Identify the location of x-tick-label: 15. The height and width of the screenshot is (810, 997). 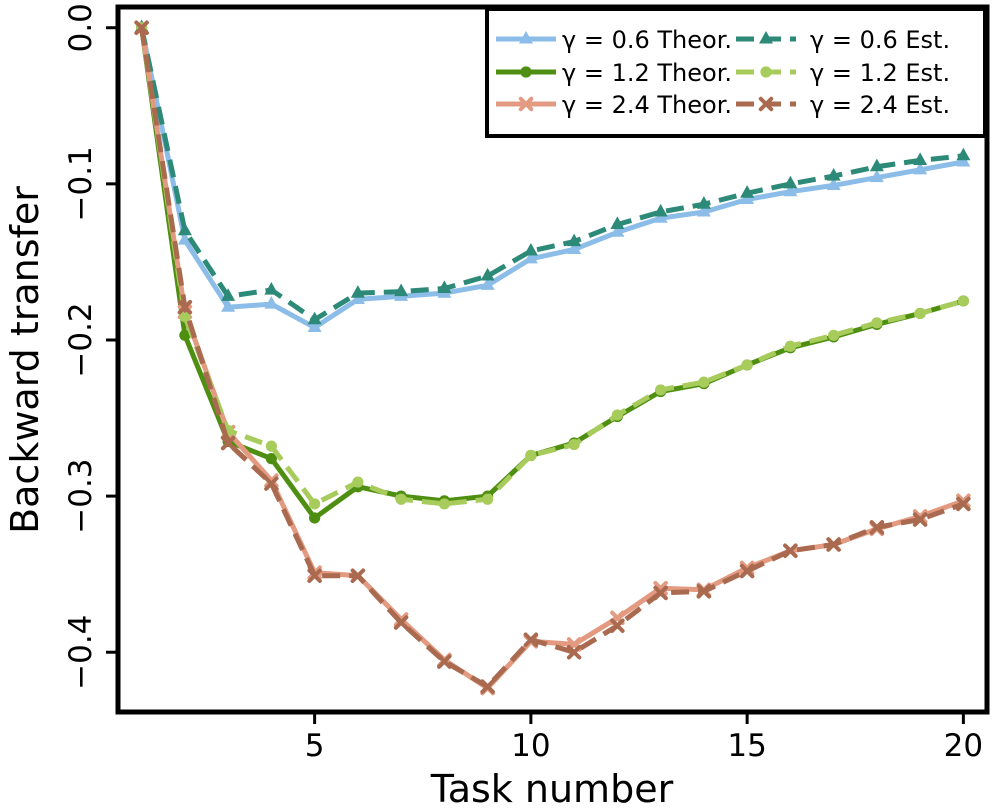
(746, 746).